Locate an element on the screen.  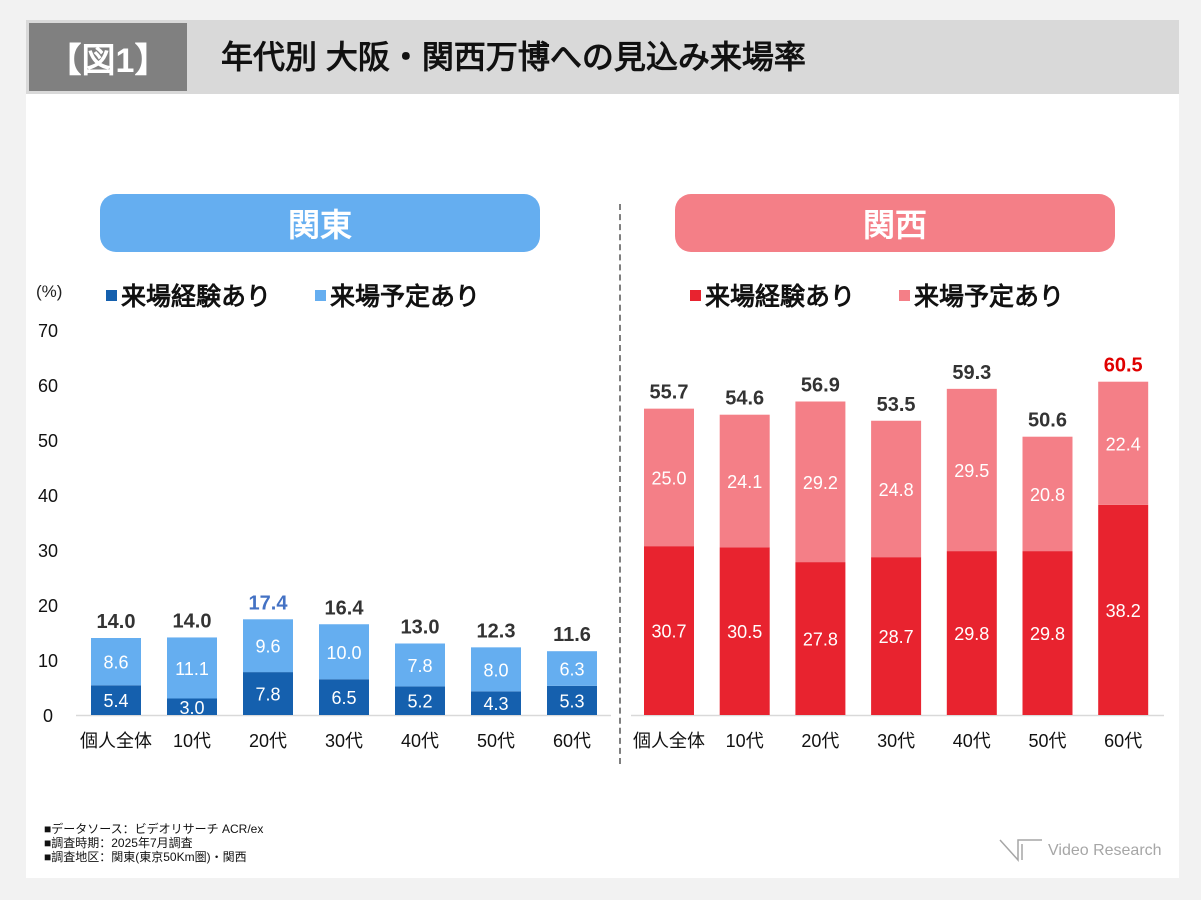
bar-value-label: 10.0 is located at coordinates (343, 653).